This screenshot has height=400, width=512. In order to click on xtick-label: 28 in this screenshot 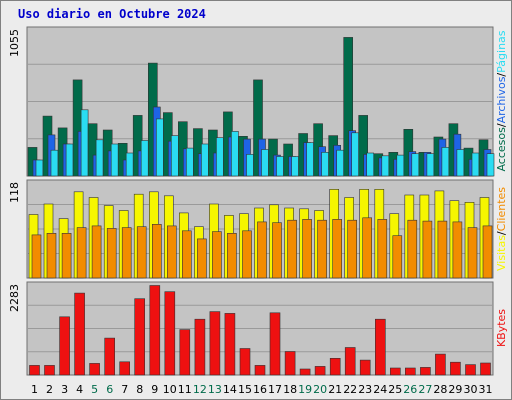, I will do `click(440, 389)`.